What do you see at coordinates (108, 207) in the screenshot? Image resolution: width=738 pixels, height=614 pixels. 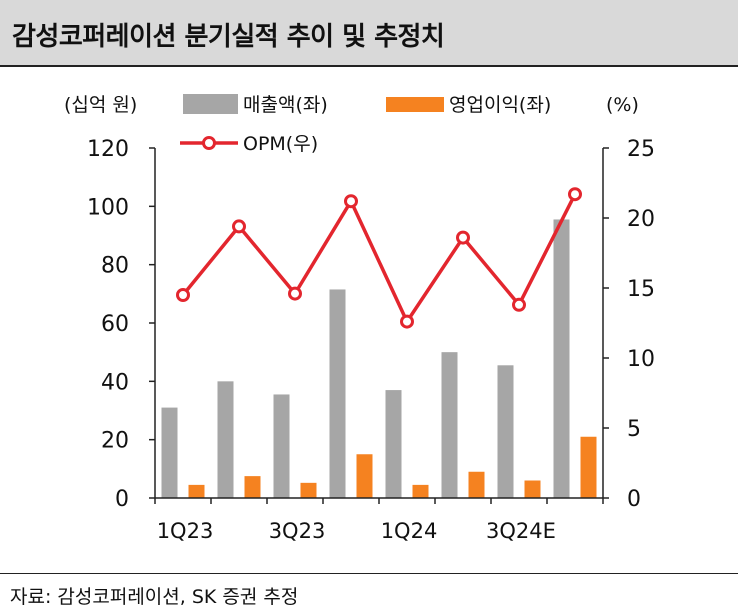 I see `left-axis-tick-label: 100` at bounding box center [108, 207].